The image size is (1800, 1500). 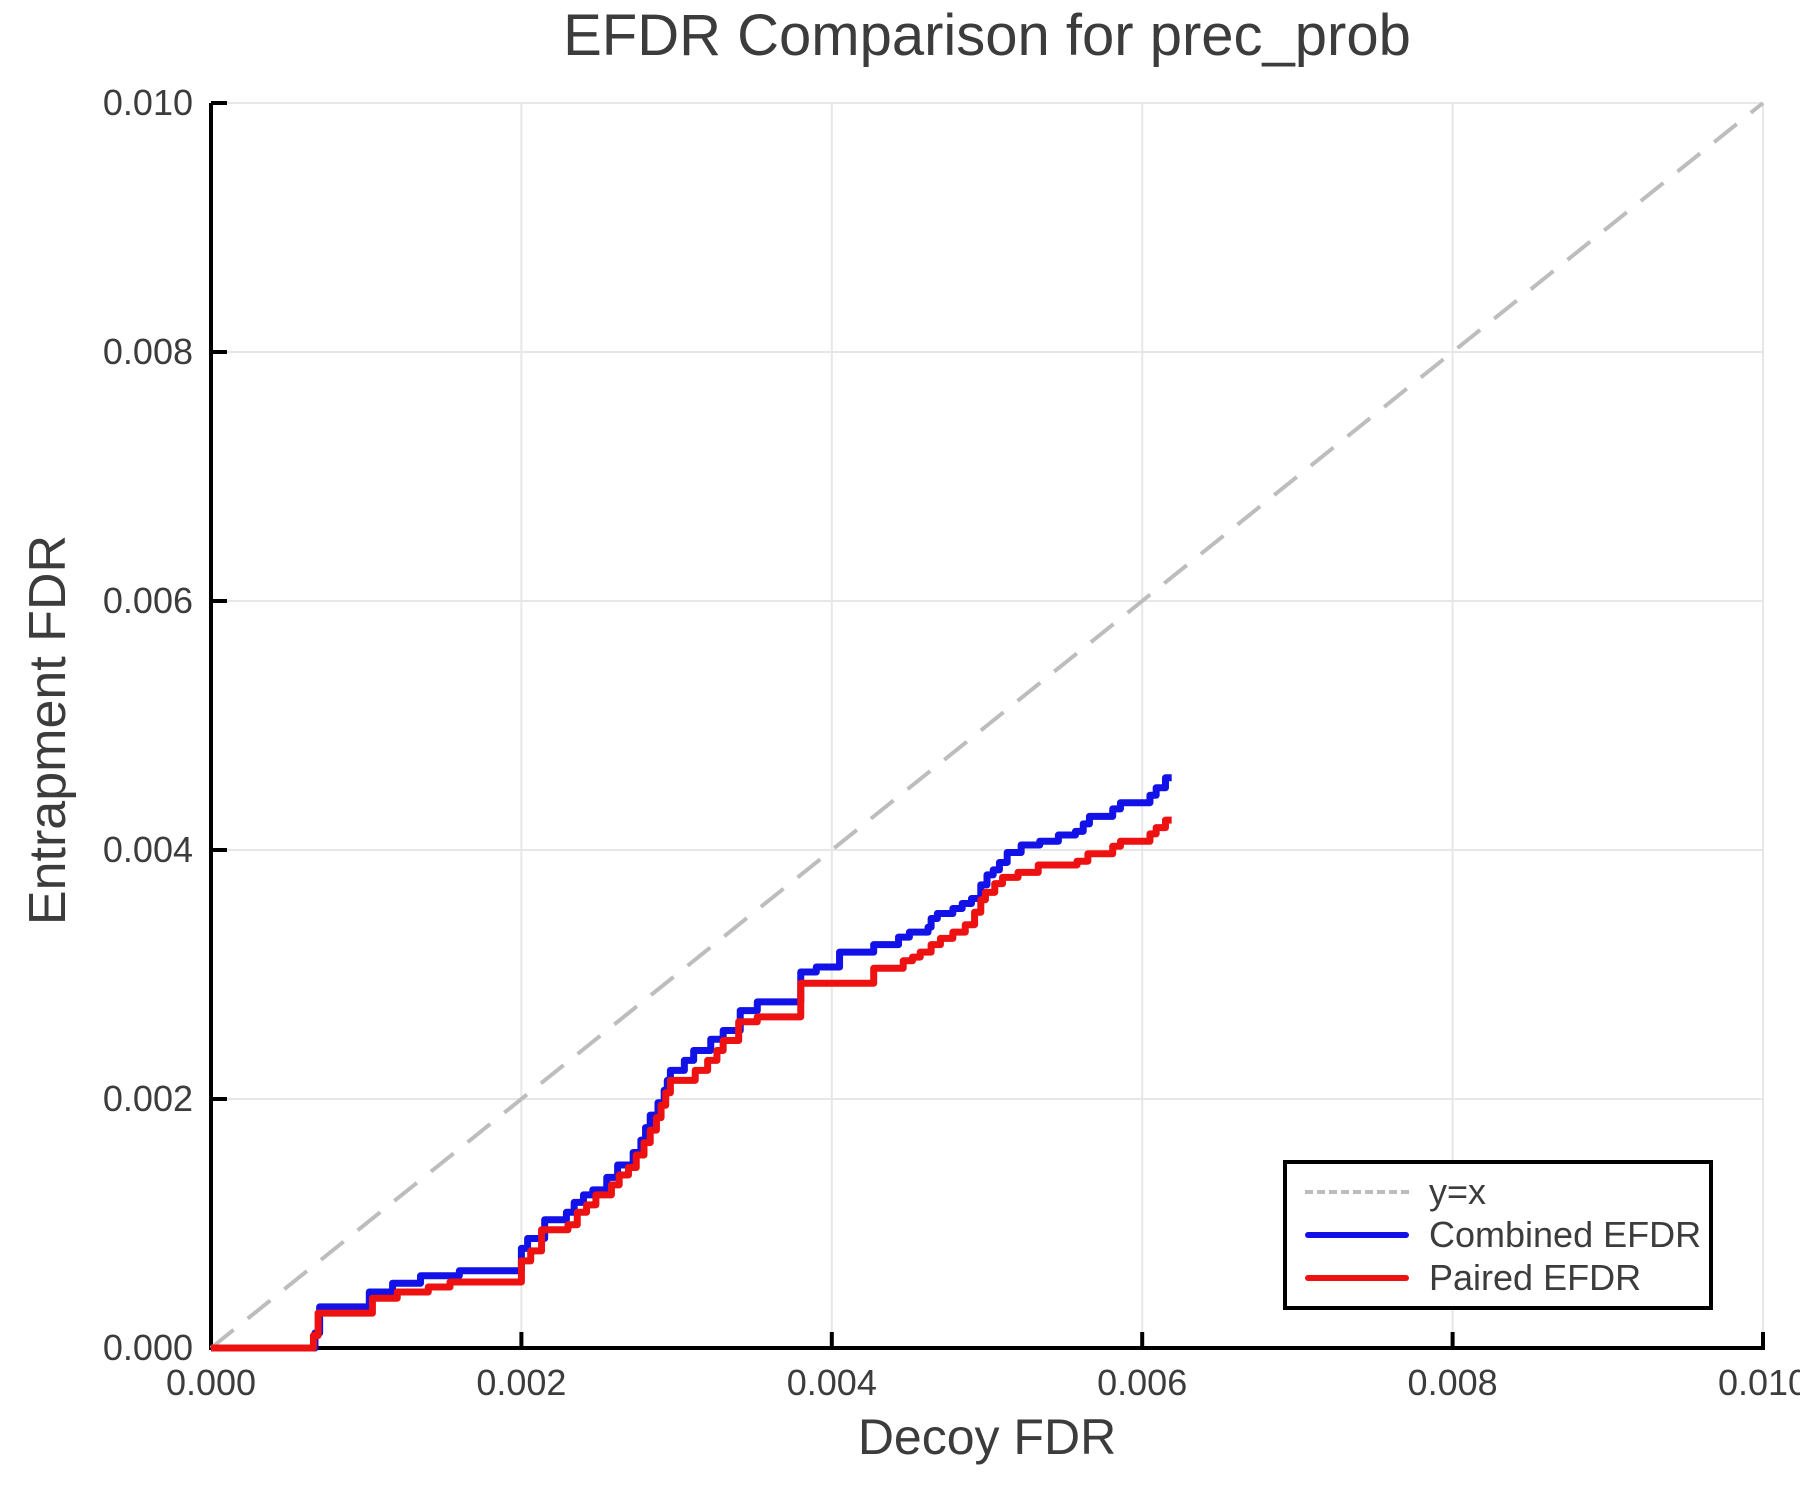 I want to click on y-tick-label: 0.008, so click(x=147, y=351).